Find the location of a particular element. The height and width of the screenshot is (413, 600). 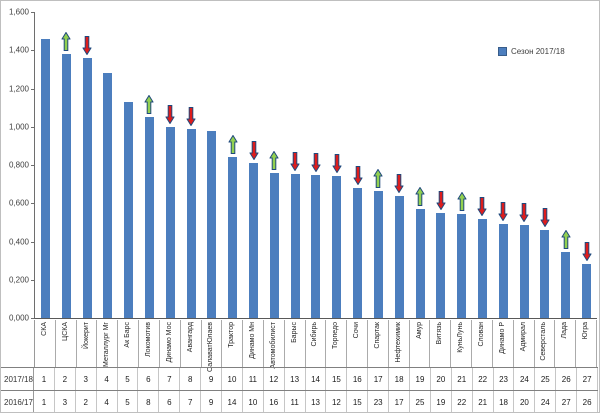

category-cell: СКА is located at coordinates (45, 343).